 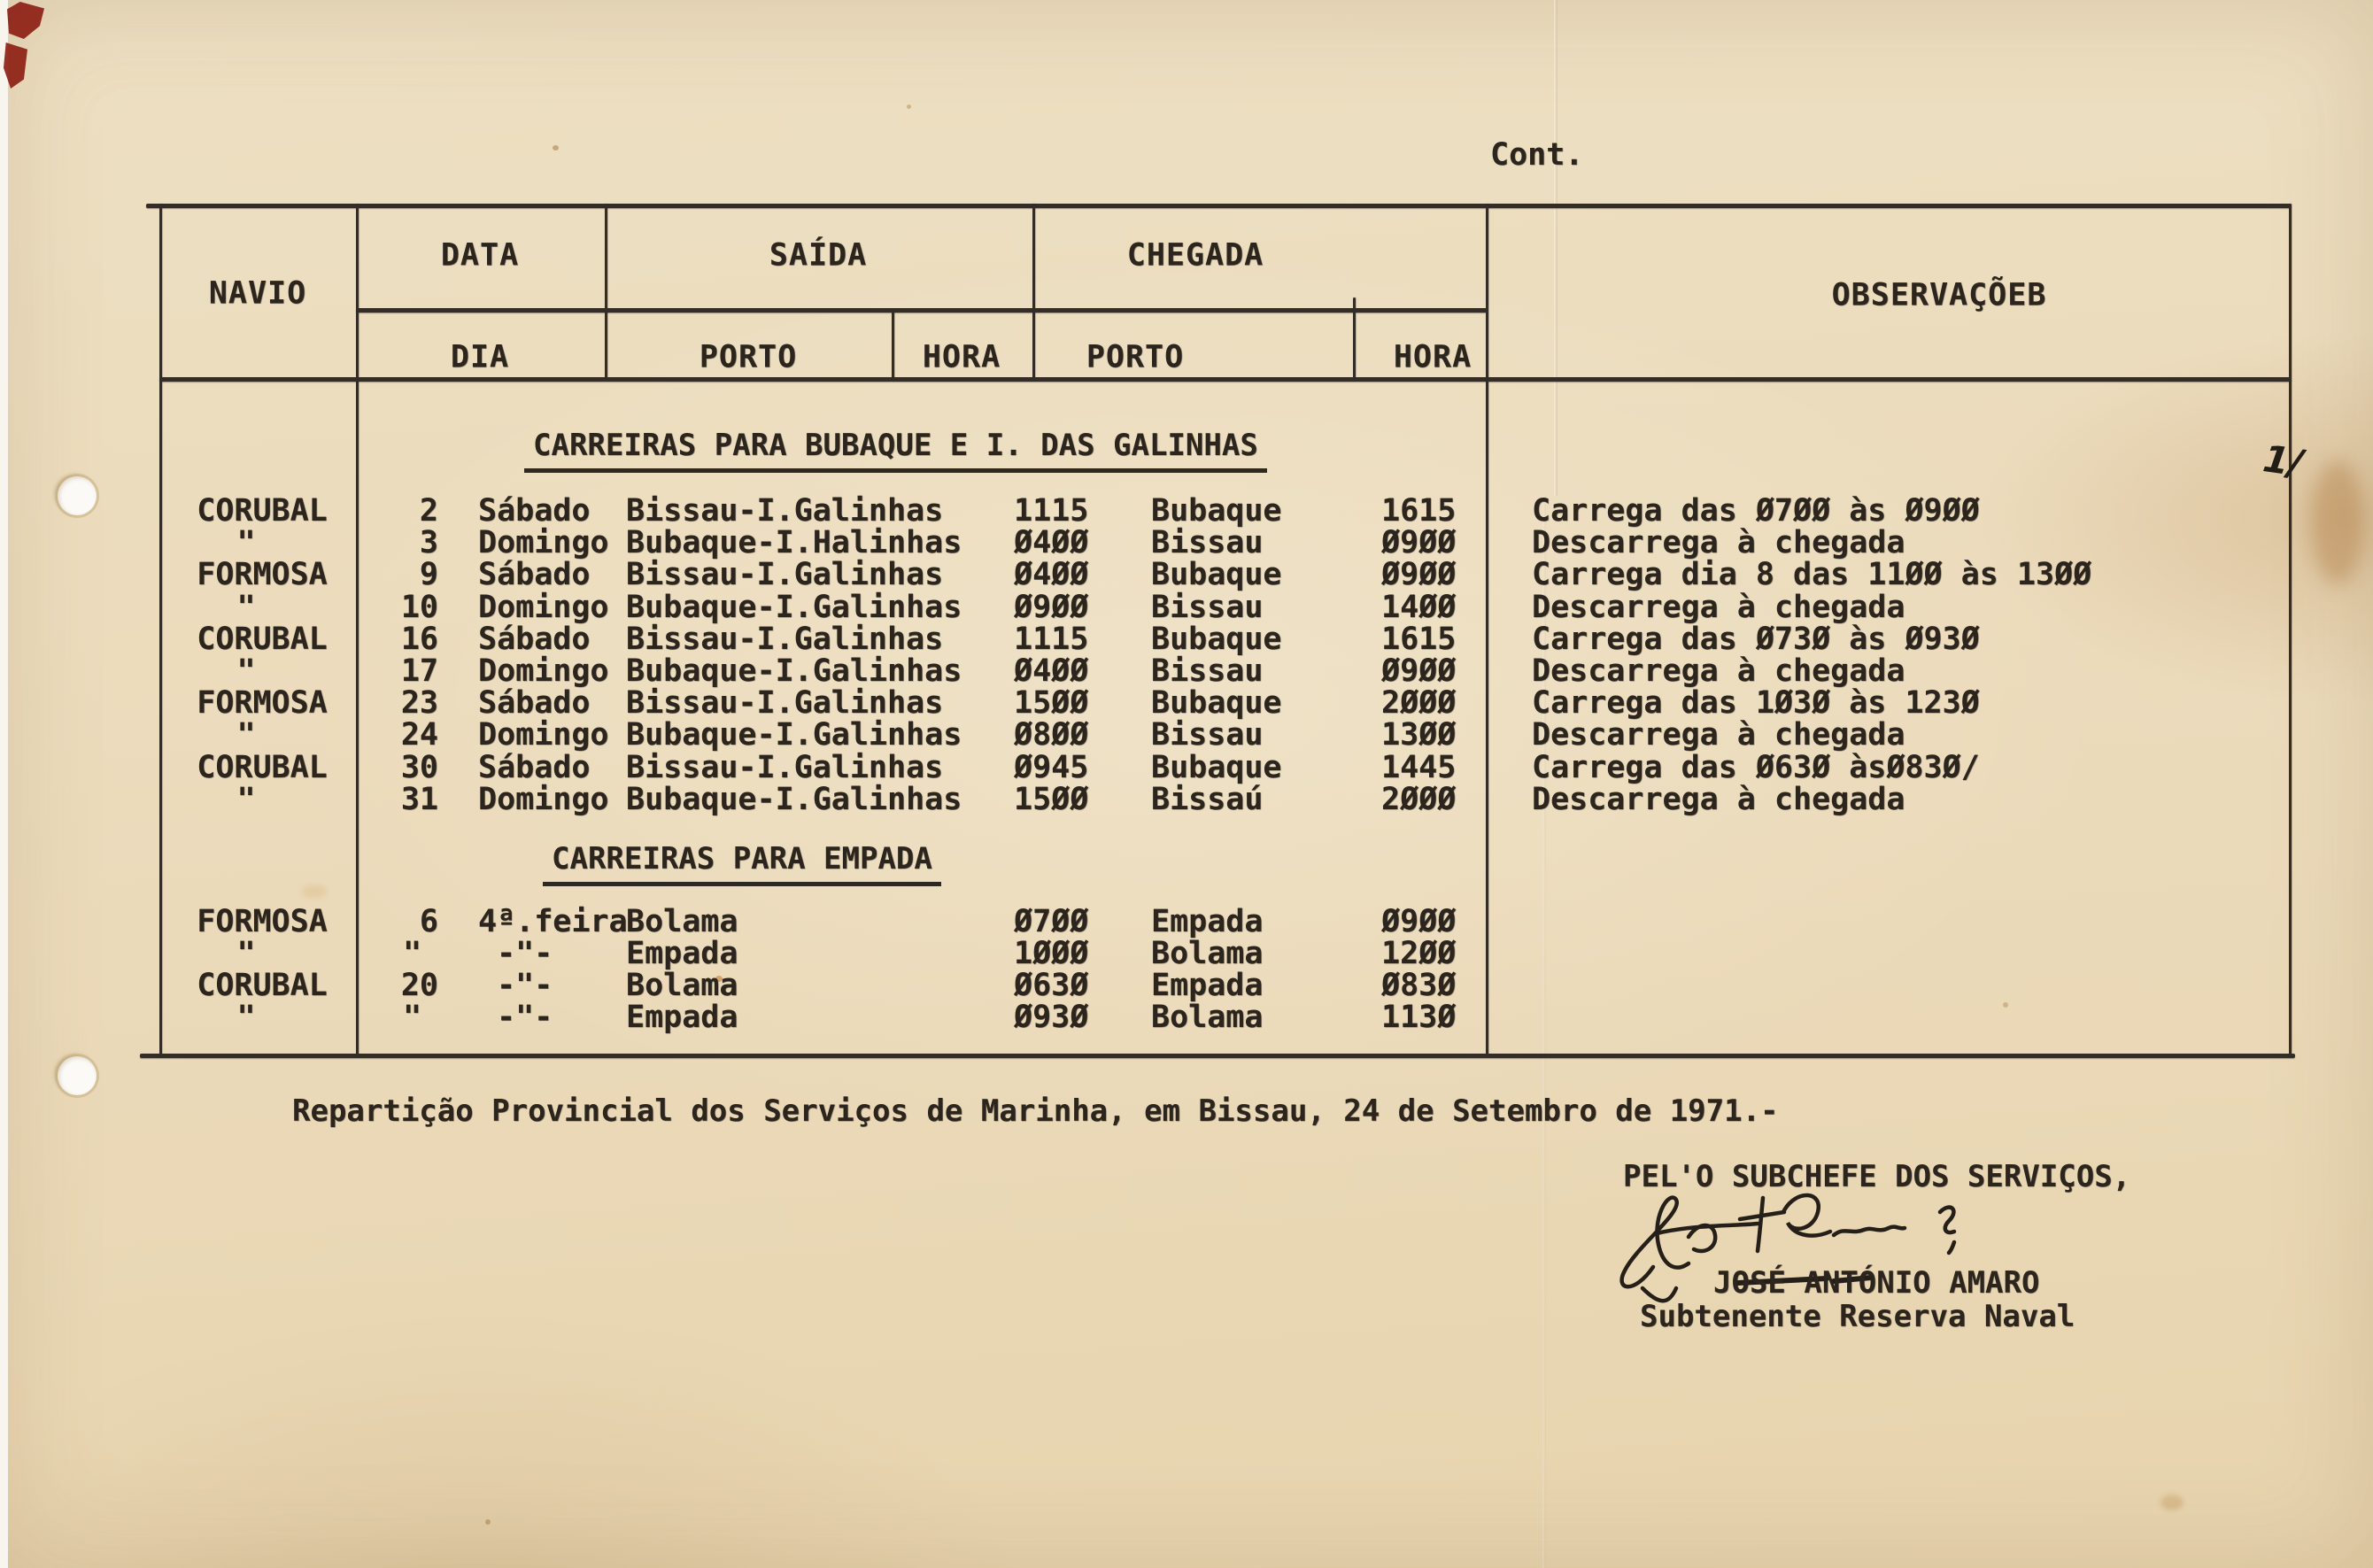 What do you see at coordinates (1419, 575) in the screenshot?
I see `cell-hora-chegada: Ø9ØØ` at bounding box center [1419, 575].